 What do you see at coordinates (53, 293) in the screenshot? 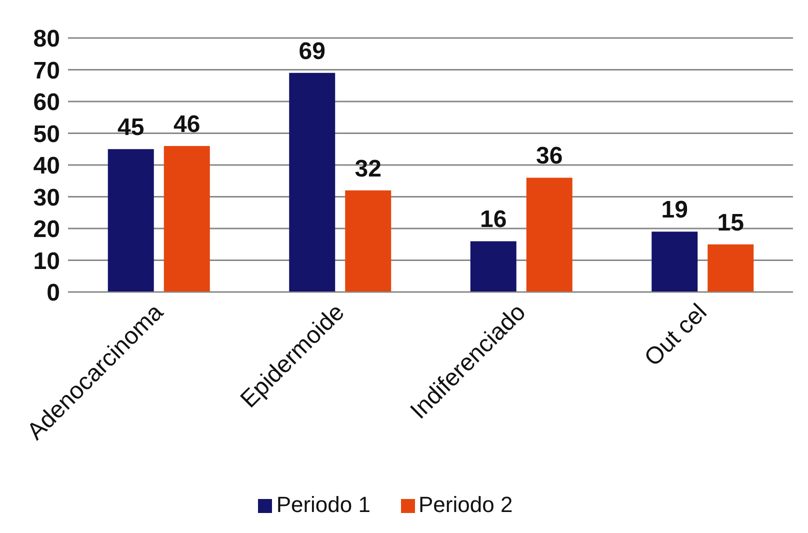
I see `y-tick-label: 0` at bounding box center [53, 293].